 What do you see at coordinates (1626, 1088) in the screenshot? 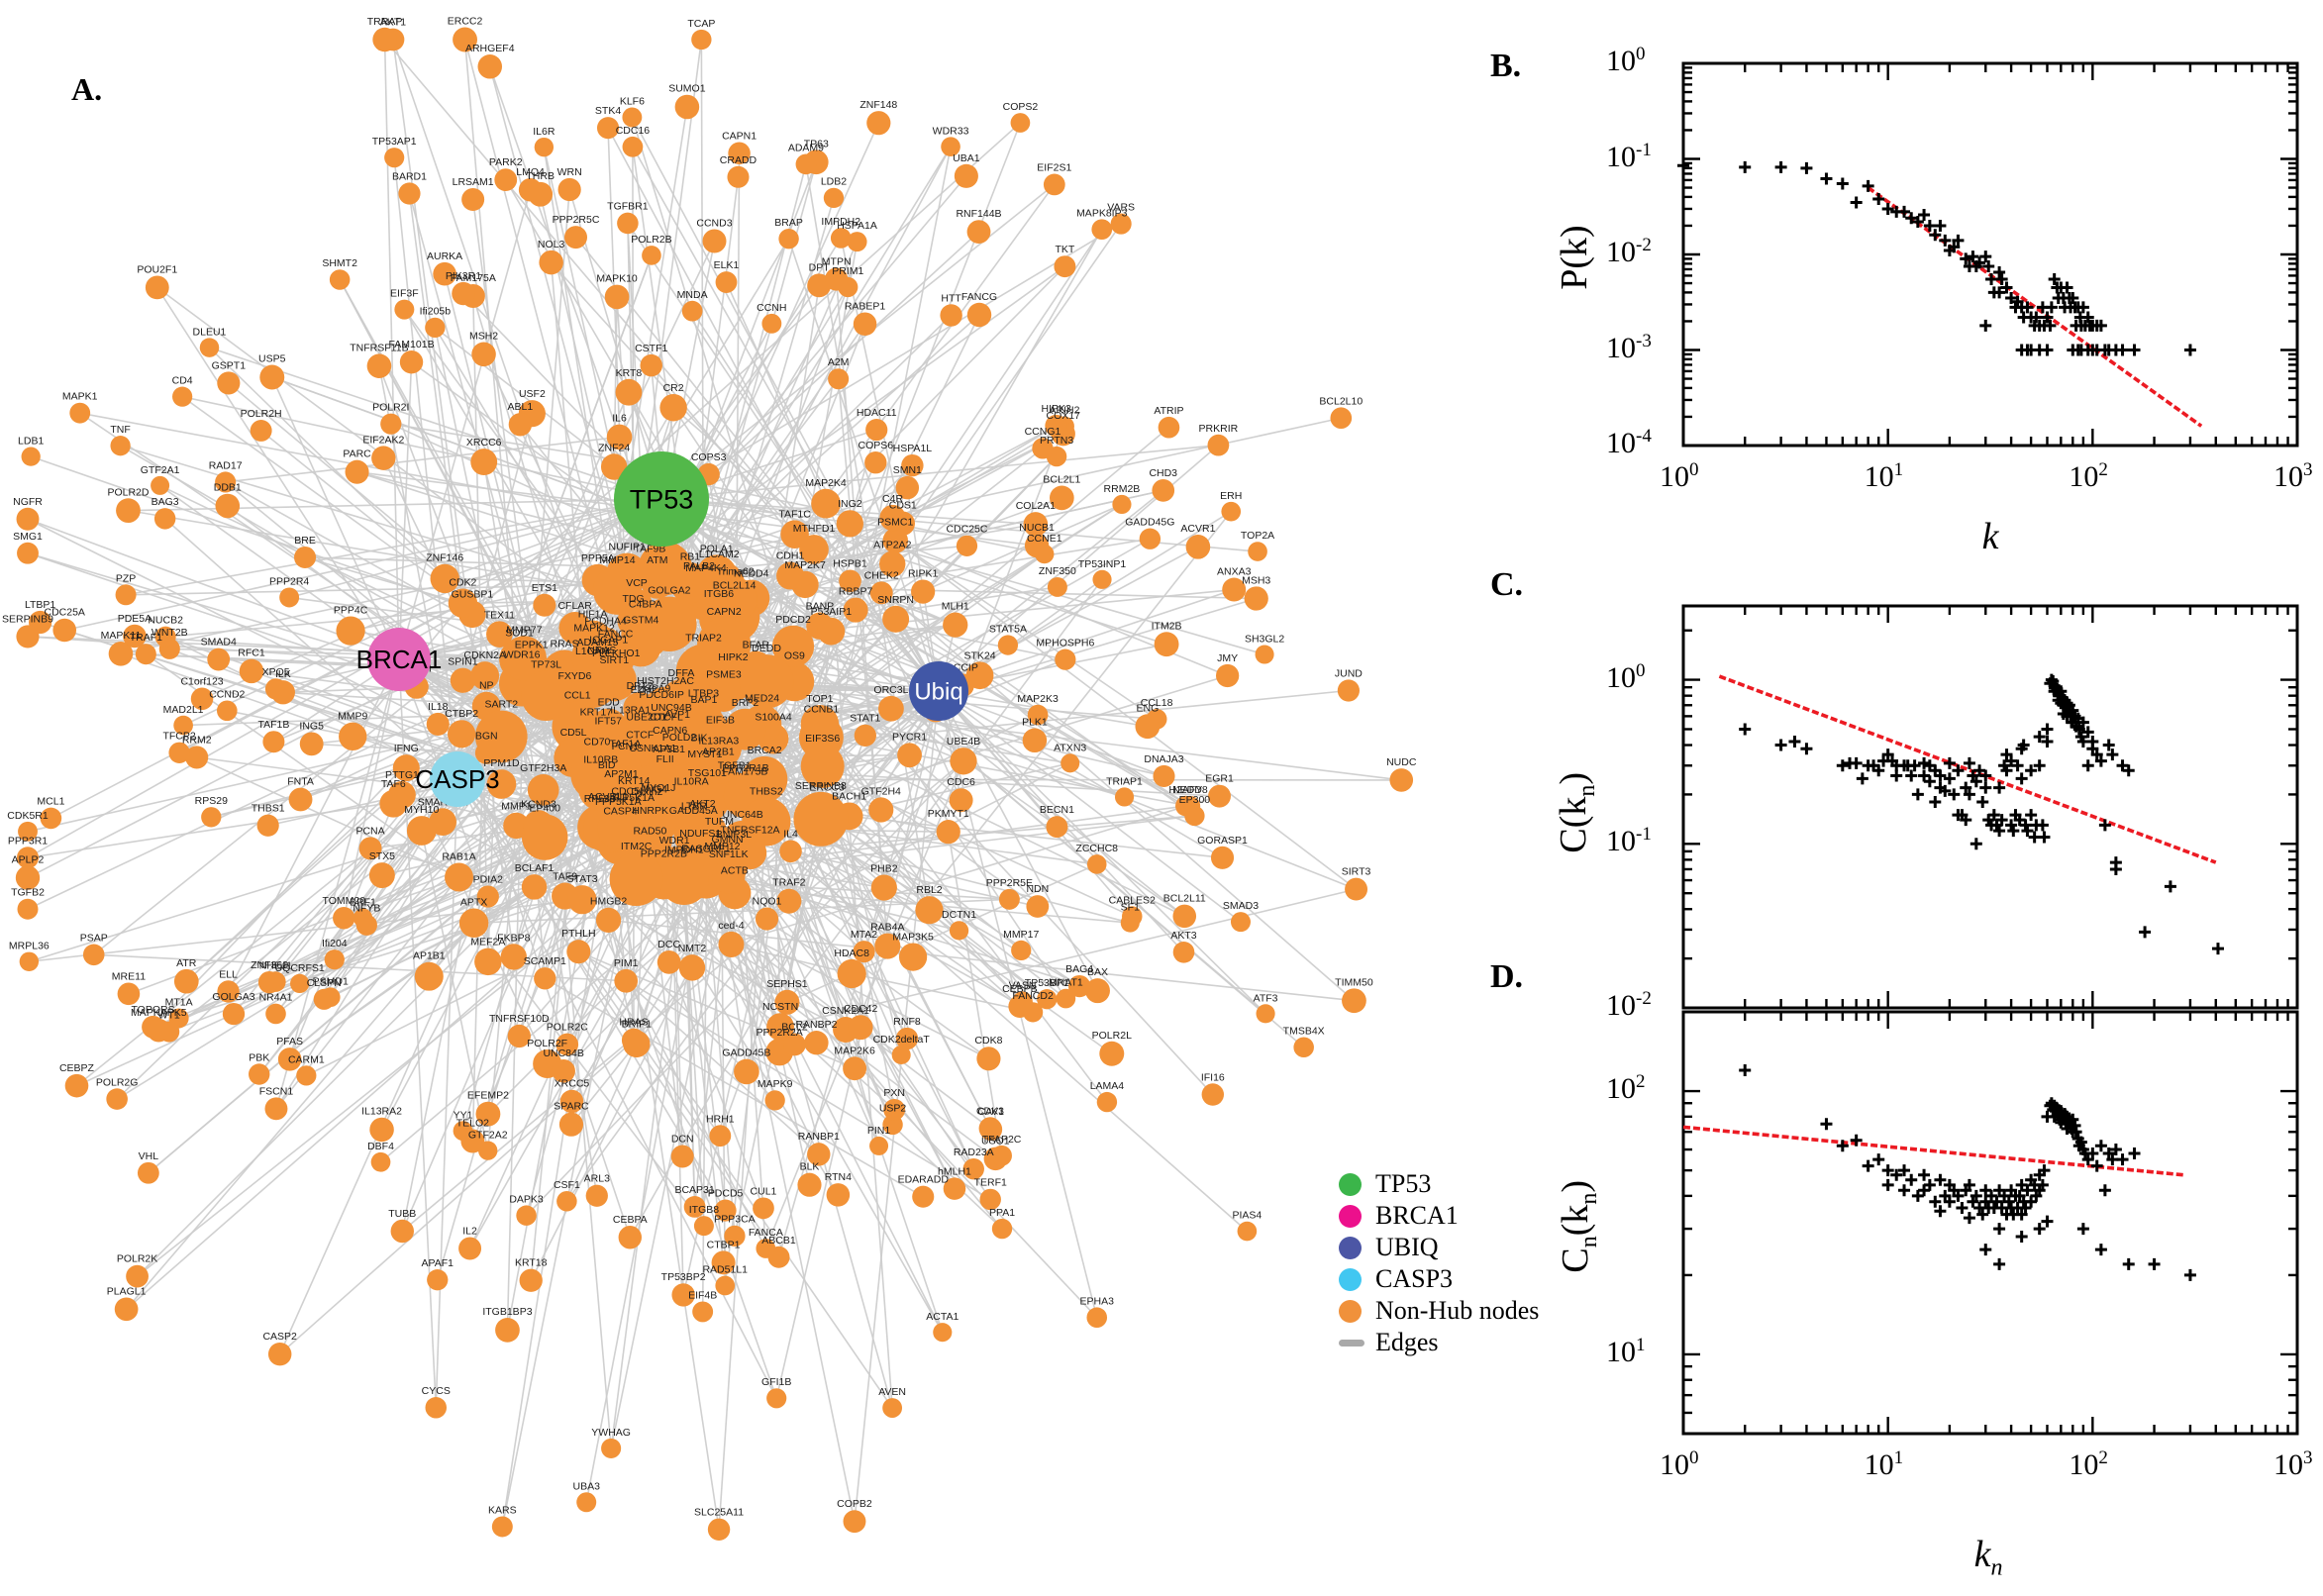
I see `y-tick-label: 10²` at bounding box center [1626, 1088].